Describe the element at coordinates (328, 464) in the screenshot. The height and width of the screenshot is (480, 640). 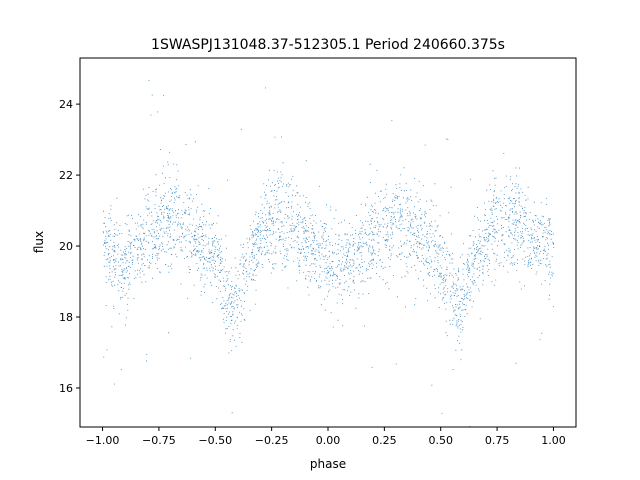
I see `x-axis-label: phase` at that location.